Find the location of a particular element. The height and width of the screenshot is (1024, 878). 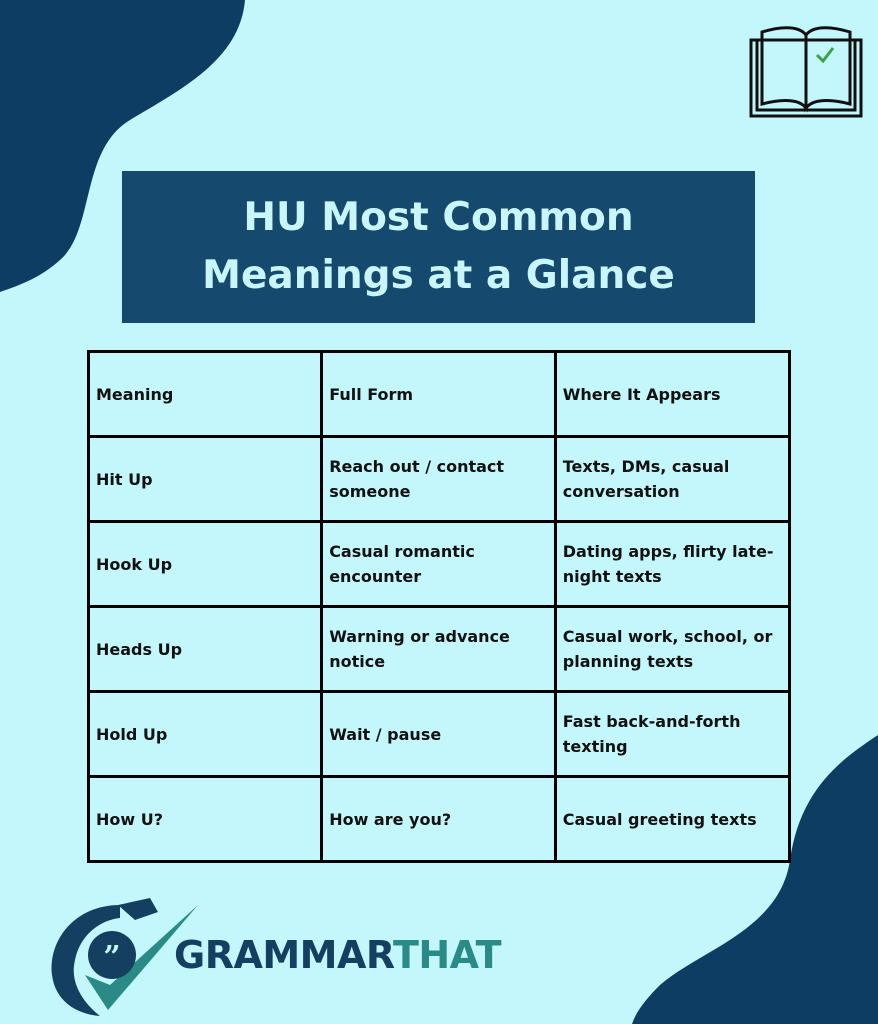

table-cell: Dating apps, flirty late-night texts is located at coordinates (672, 564).